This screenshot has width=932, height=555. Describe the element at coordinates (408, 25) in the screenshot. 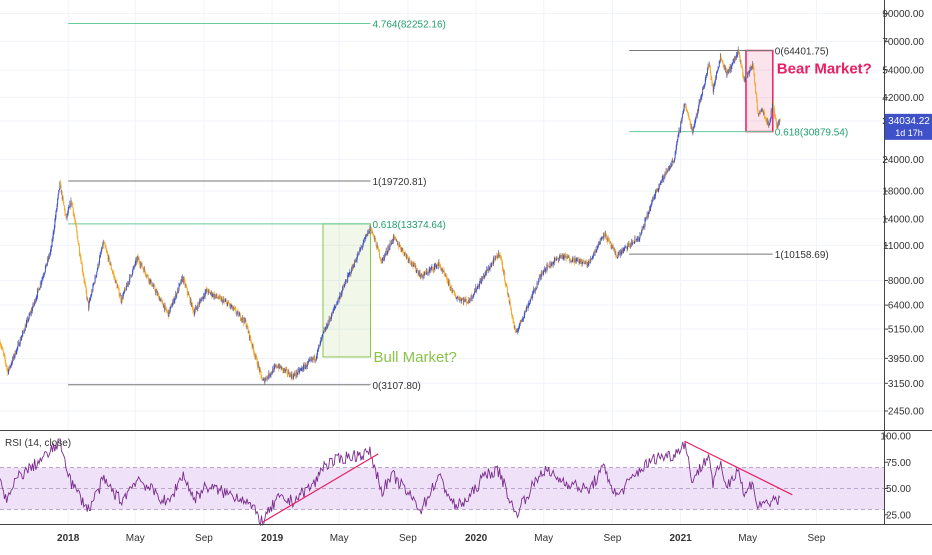

I see `fib-level-label: 4.764(82252.16)` at that location.